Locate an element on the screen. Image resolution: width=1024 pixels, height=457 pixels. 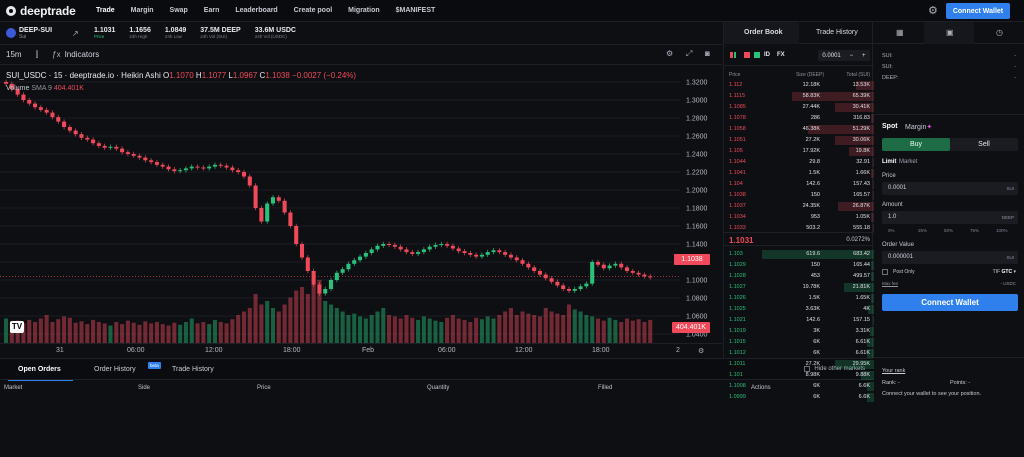
tab-ob-trade-history: Trade History is located at coordinates (837, 32).